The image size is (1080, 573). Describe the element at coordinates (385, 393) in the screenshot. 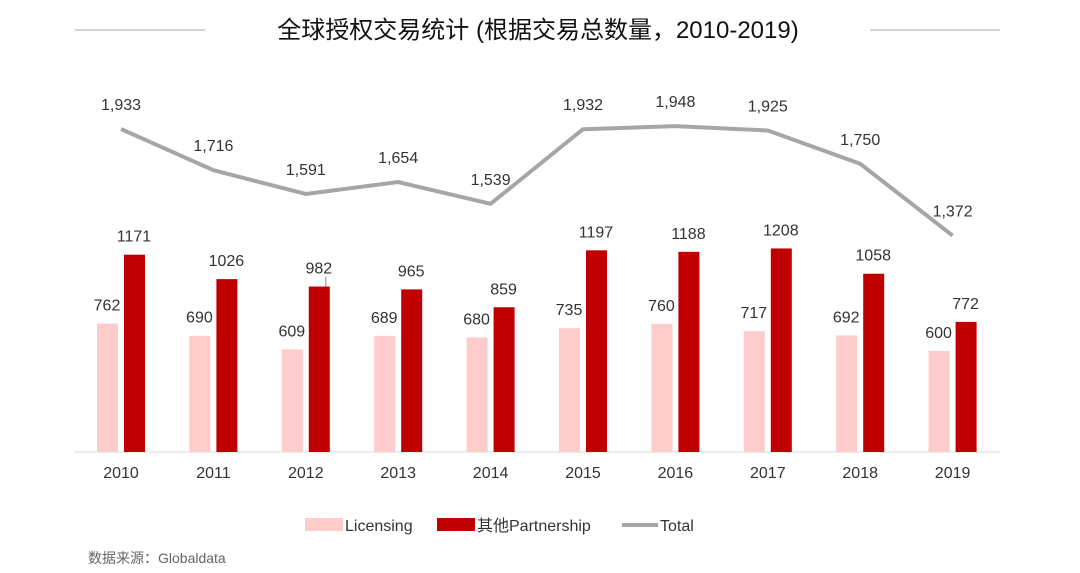

I see `bar-licensing-2013` at that location.